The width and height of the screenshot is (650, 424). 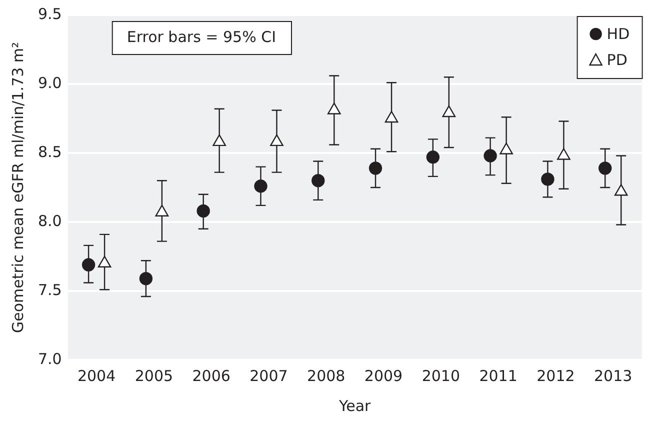 I want to click on x-axis-title: Year, so click(x=355, y=405).